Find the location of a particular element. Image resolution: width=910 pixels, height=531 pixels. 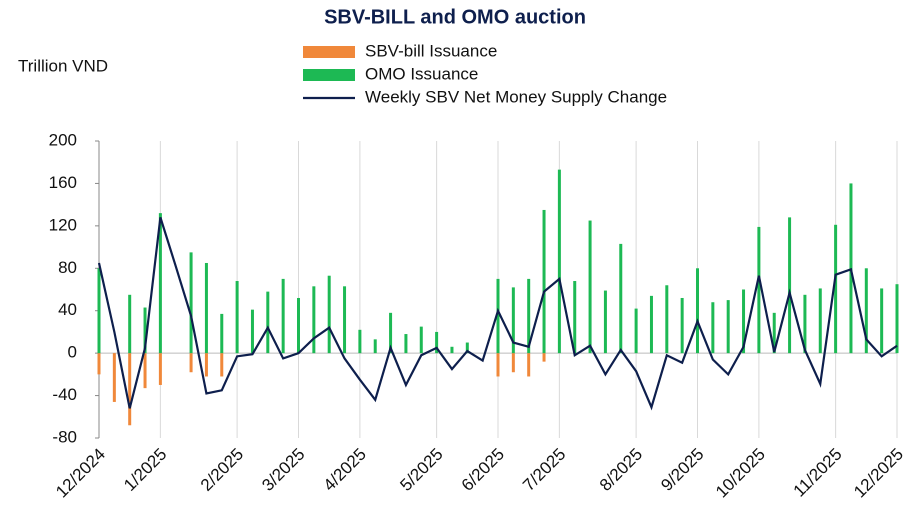

x-tick-label: 10/2025 is located at coordinates (740, 473).